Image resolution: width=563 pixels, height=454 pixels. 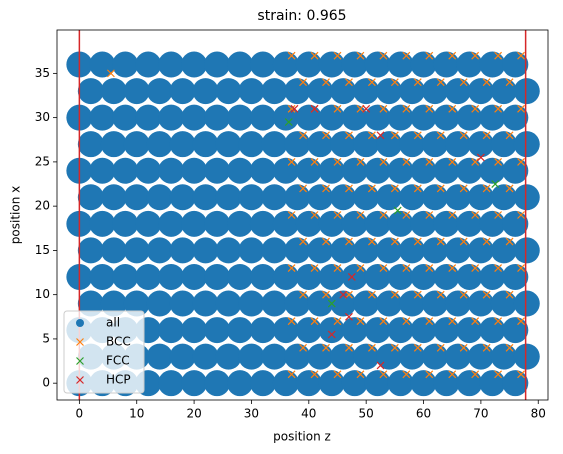 I want to click on x-axis-label: position z, so click(x=302, y=437).